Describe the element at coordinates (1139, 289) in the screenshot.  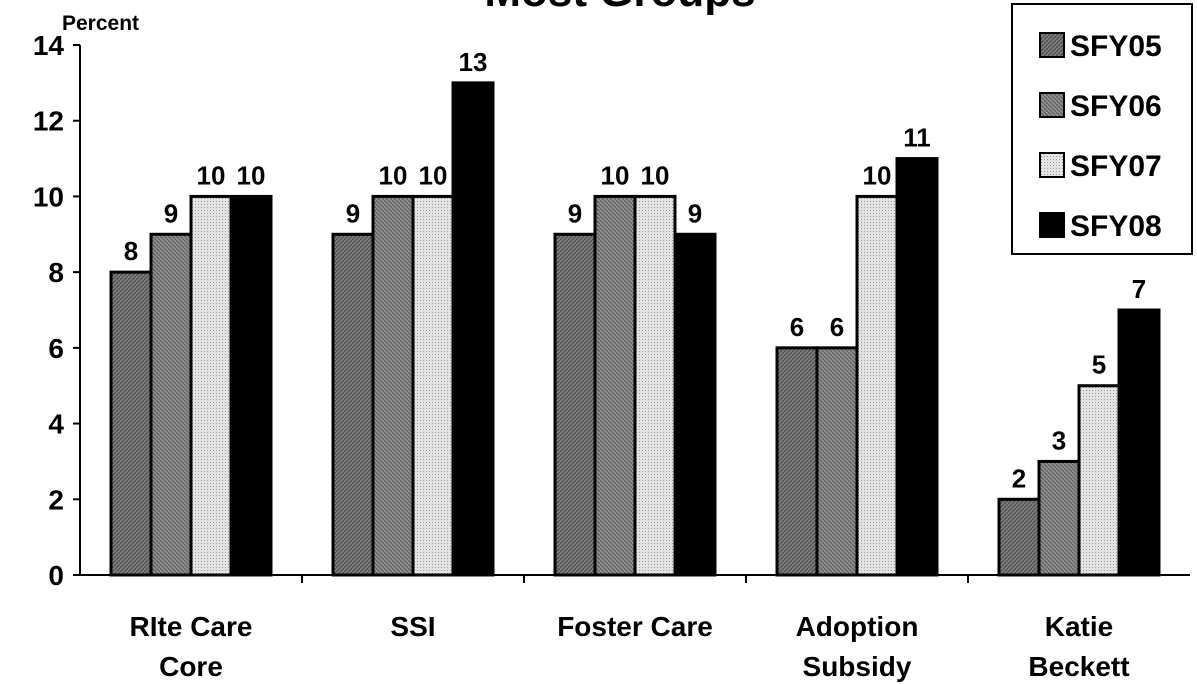
I see `data-label: 7` at that location.